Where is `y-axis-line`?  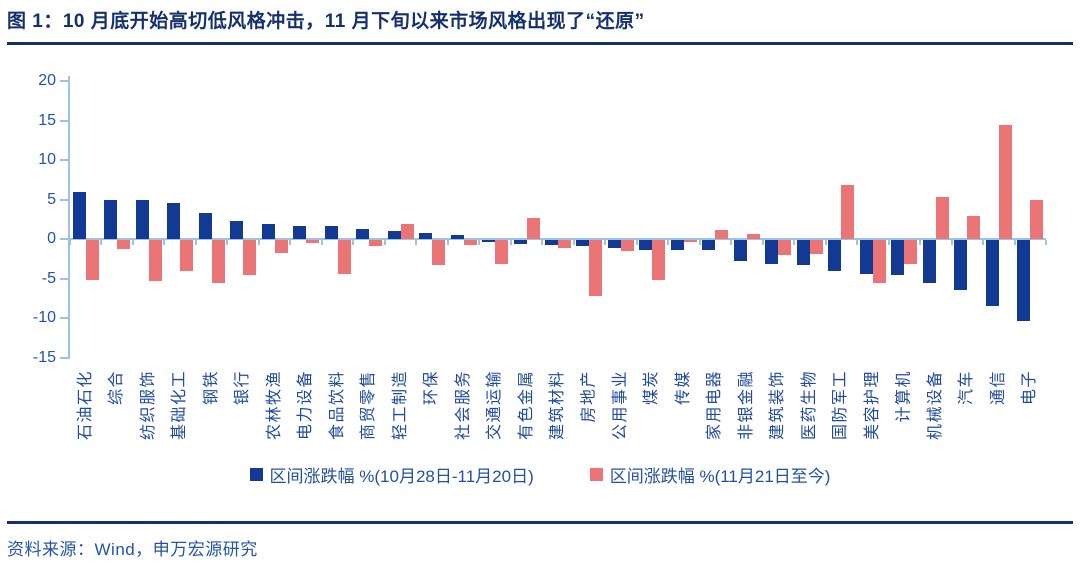
y-axis-line is located at coordinates (69, 217).